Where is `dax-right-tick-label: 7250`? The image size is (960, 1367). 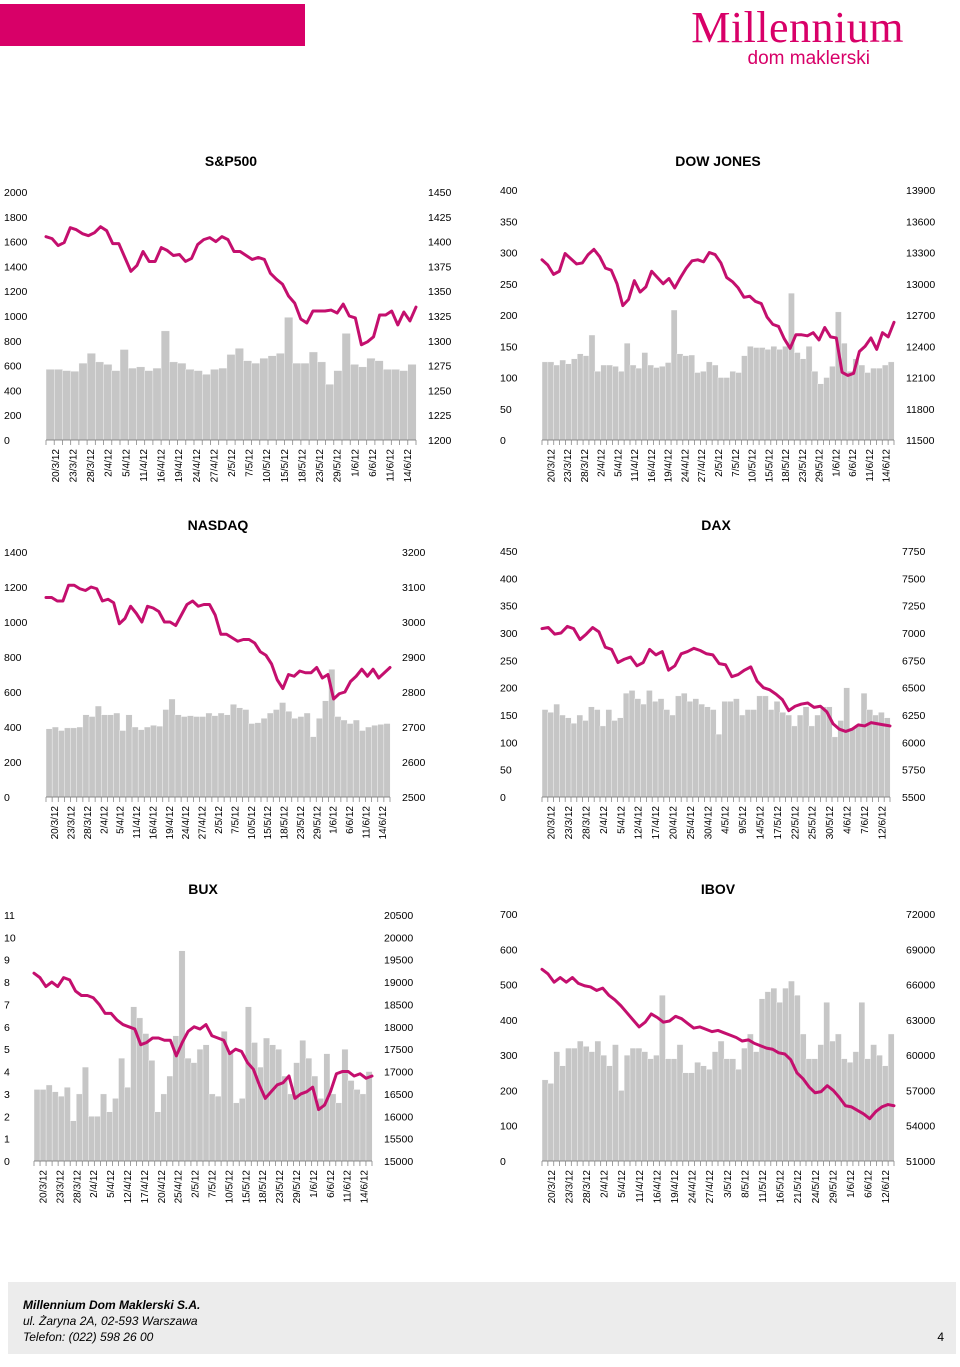
dax-right-tick-label: 7250 is located at coordinates (914, 607).